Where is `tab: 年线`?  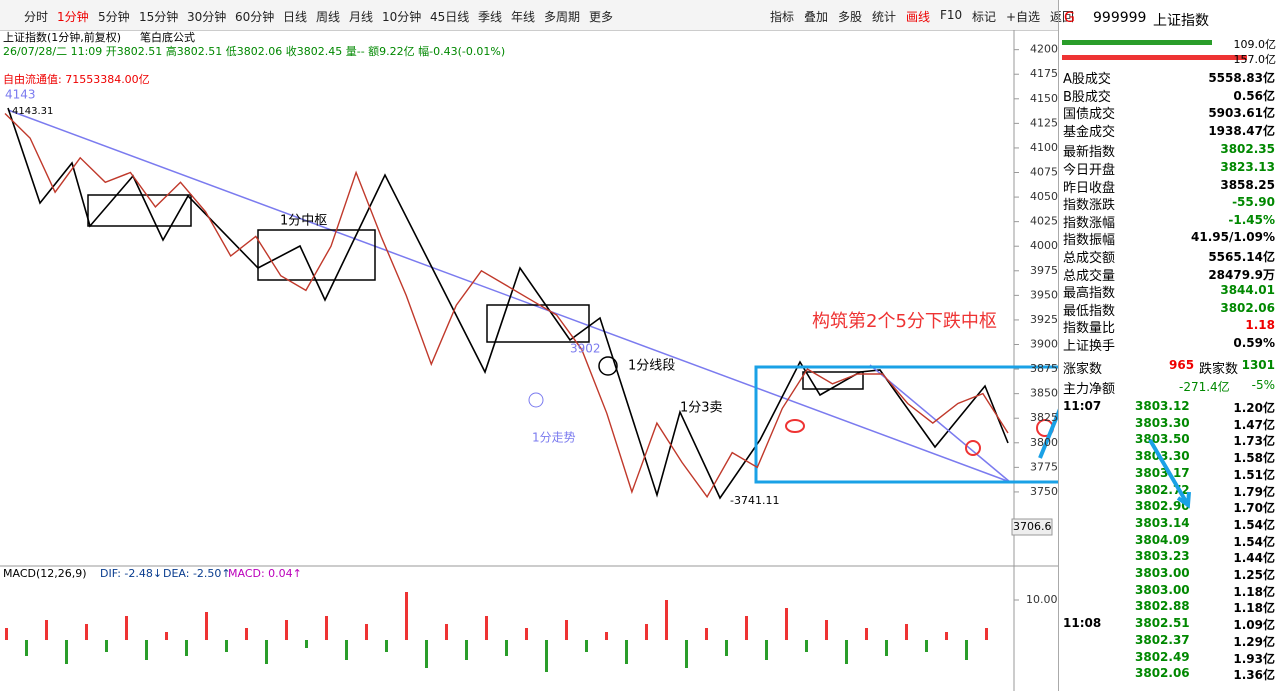
tab: 年线 is located at coordinates (523, 17).